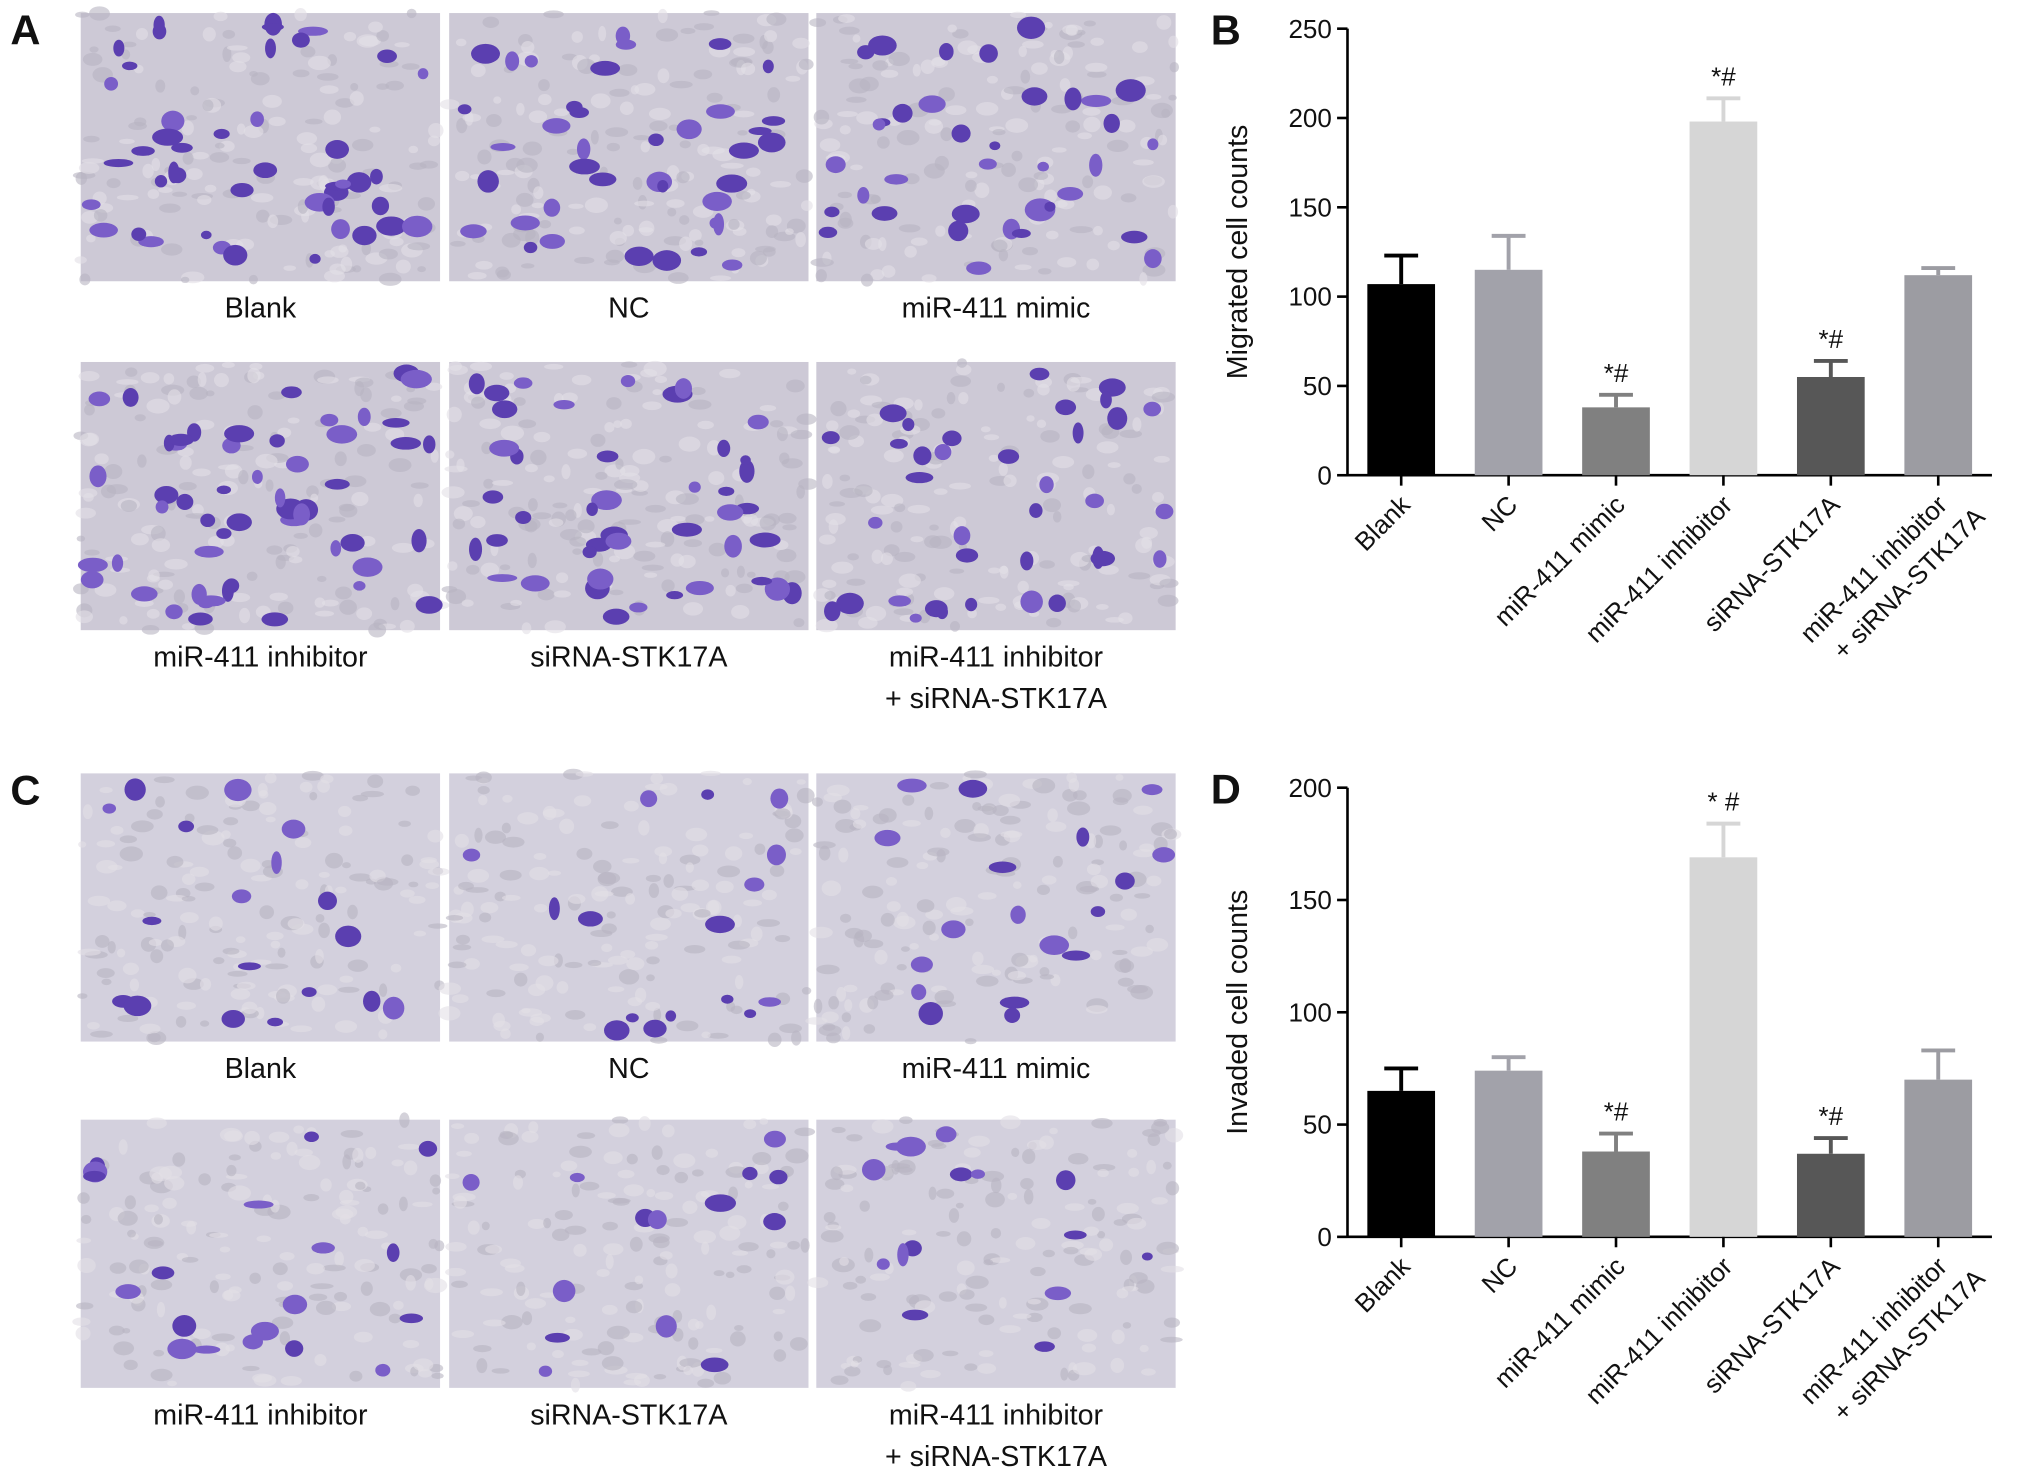 Image resolution: width=2031 pixels, height=1481 pixels. I want to click on image-caption: NC, so click(628, 309).